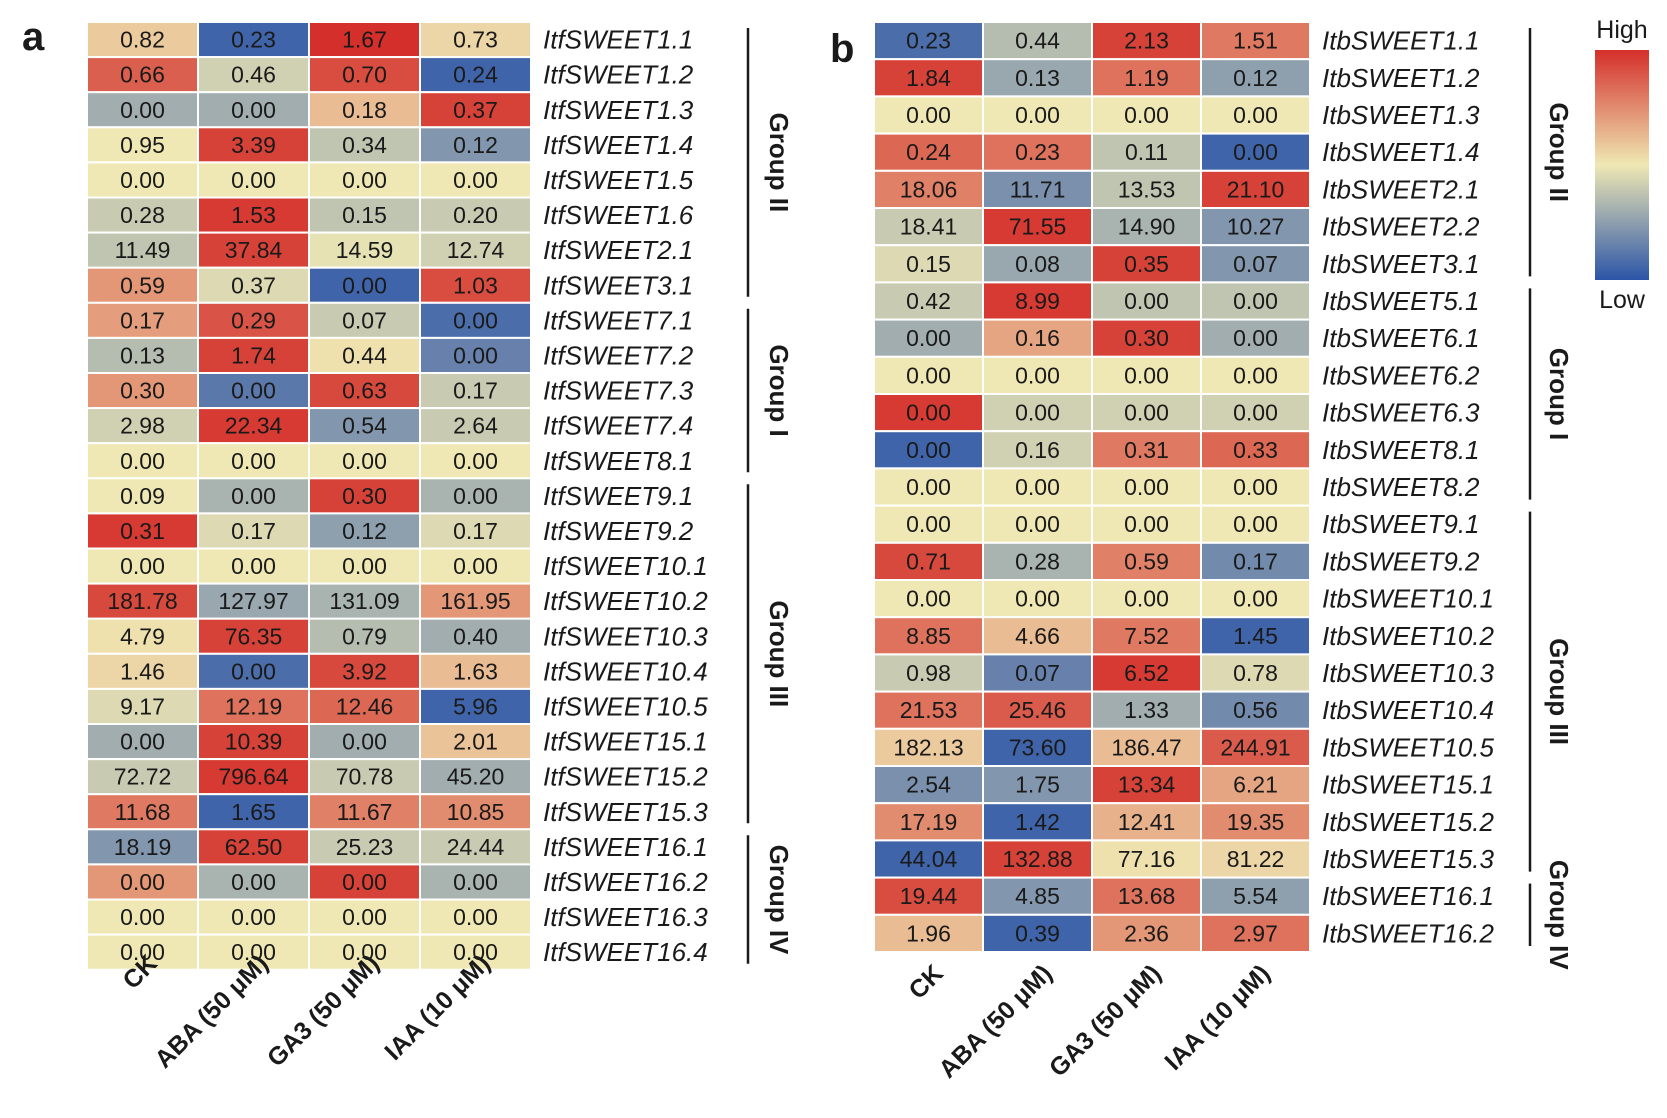  I want to click on cell-value: 1.65, so click(253, 812).